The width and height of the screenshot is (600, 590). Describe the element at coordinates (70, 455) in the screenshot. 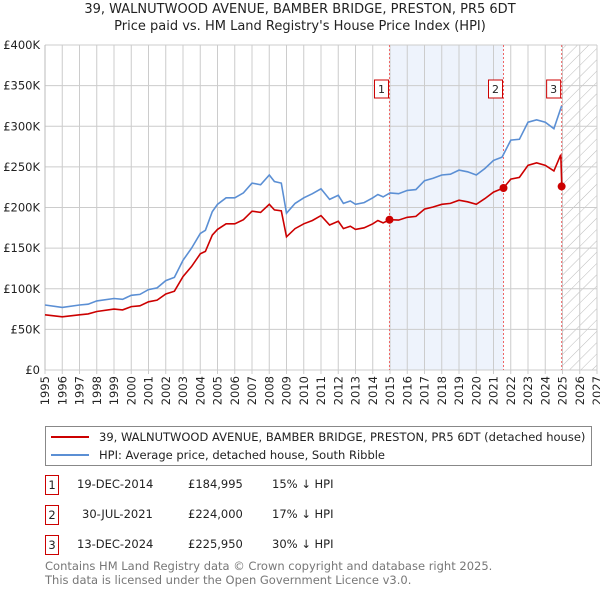

I see `legend-swatch-hpi` at that location.